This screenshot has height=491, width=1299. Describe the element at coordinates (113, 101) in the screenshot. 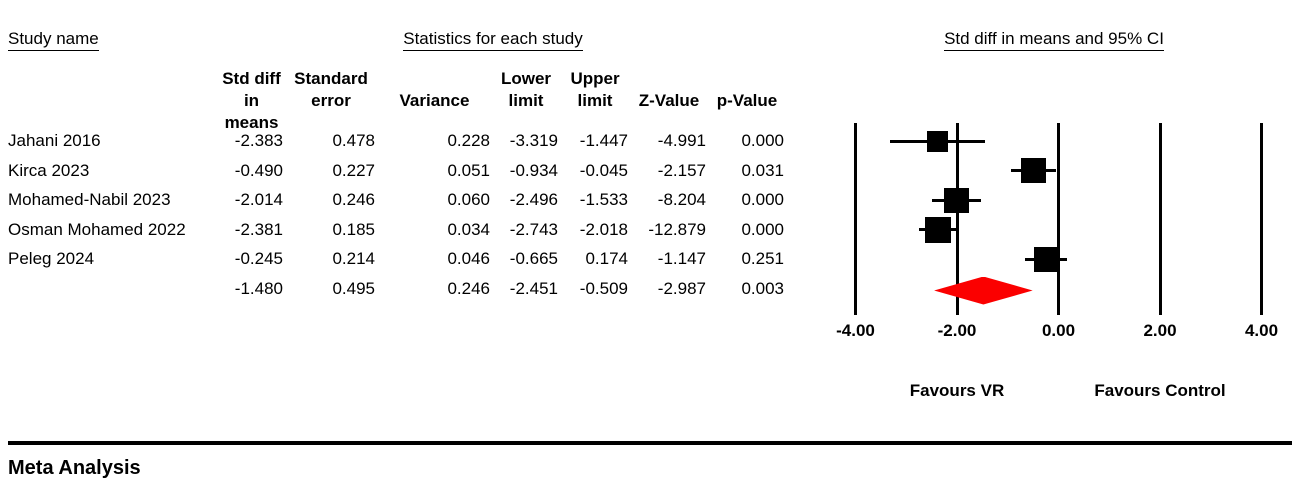

I see `column-header-spacer` at that location.